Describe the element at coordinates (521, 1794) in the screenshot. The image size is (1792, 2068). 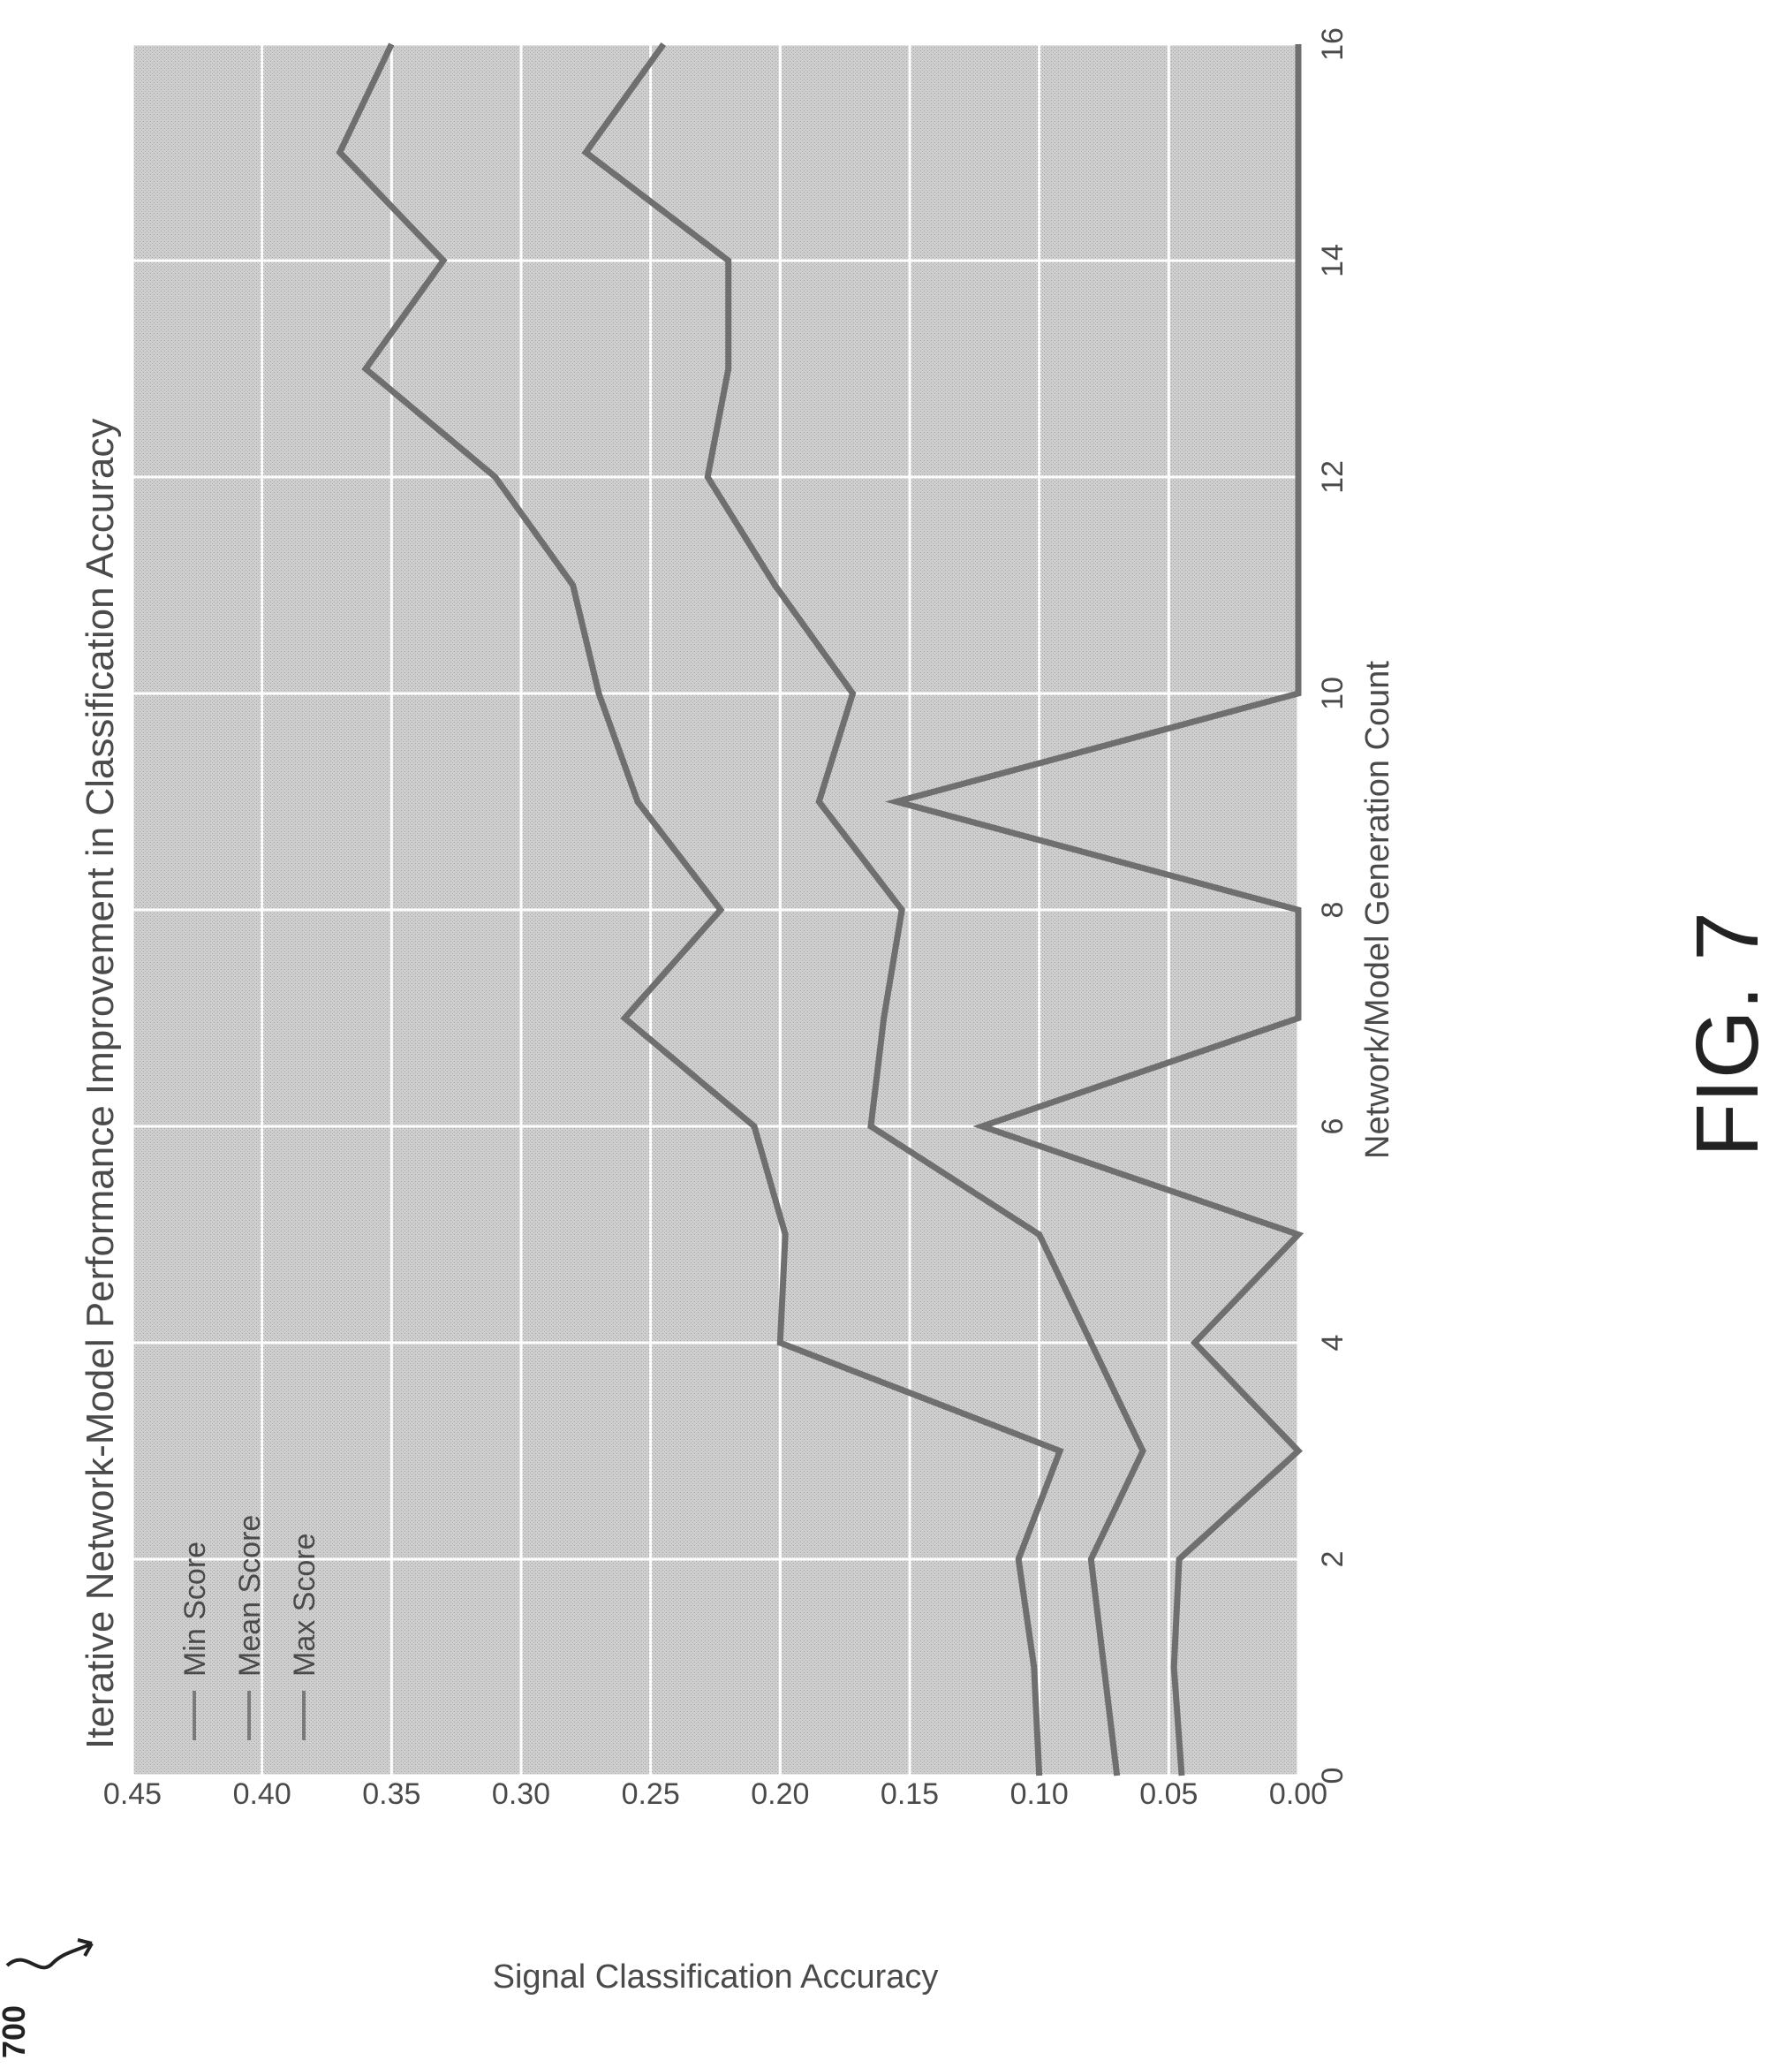
I see `y-tick-label: 0.30` at that location.